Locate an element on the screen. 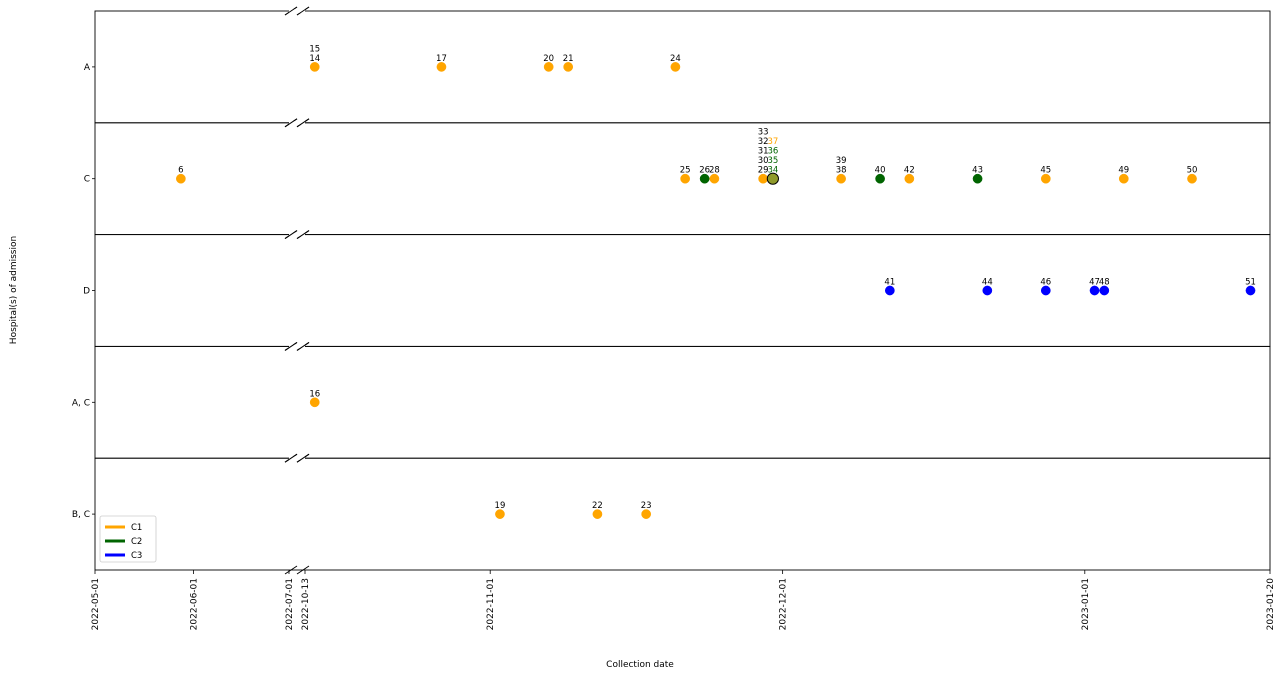 The width and height of the screenshot is (1280, 679). point-label: 30 is located at coordinates (763, 161).